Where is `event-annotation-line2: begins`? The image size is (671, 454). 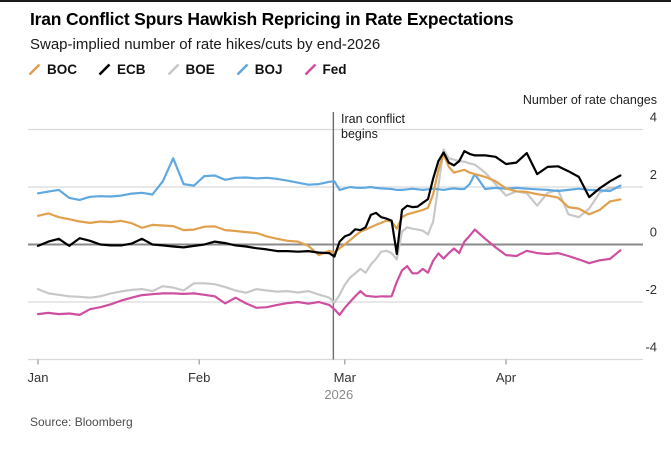
event-annotation-line2: begins is located at coordinates (359, 134).